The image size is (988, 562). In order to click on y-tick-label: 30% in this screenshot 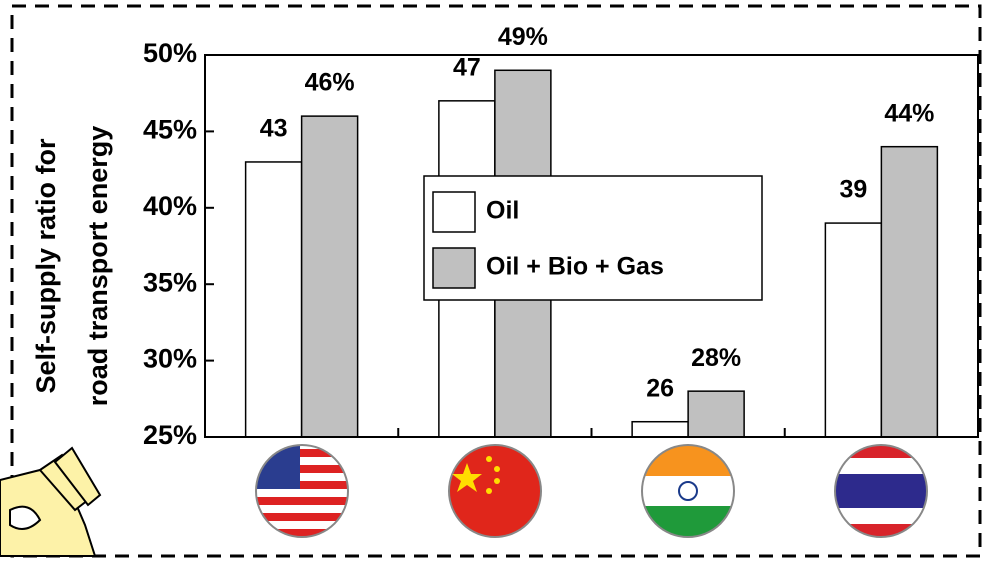, I will do `click(170, 359)`.